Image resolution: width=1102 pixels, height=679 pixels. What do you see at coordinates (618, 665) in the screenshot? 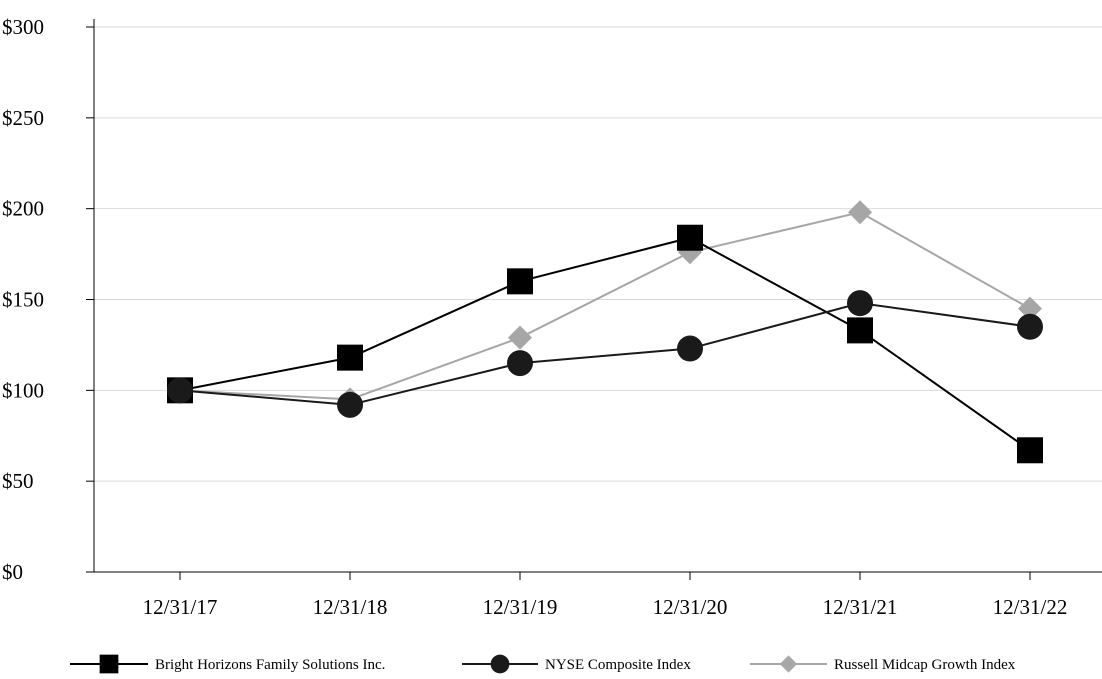
I see `legend-label: NYSE Composite Index` at bounding box center [618, 665].